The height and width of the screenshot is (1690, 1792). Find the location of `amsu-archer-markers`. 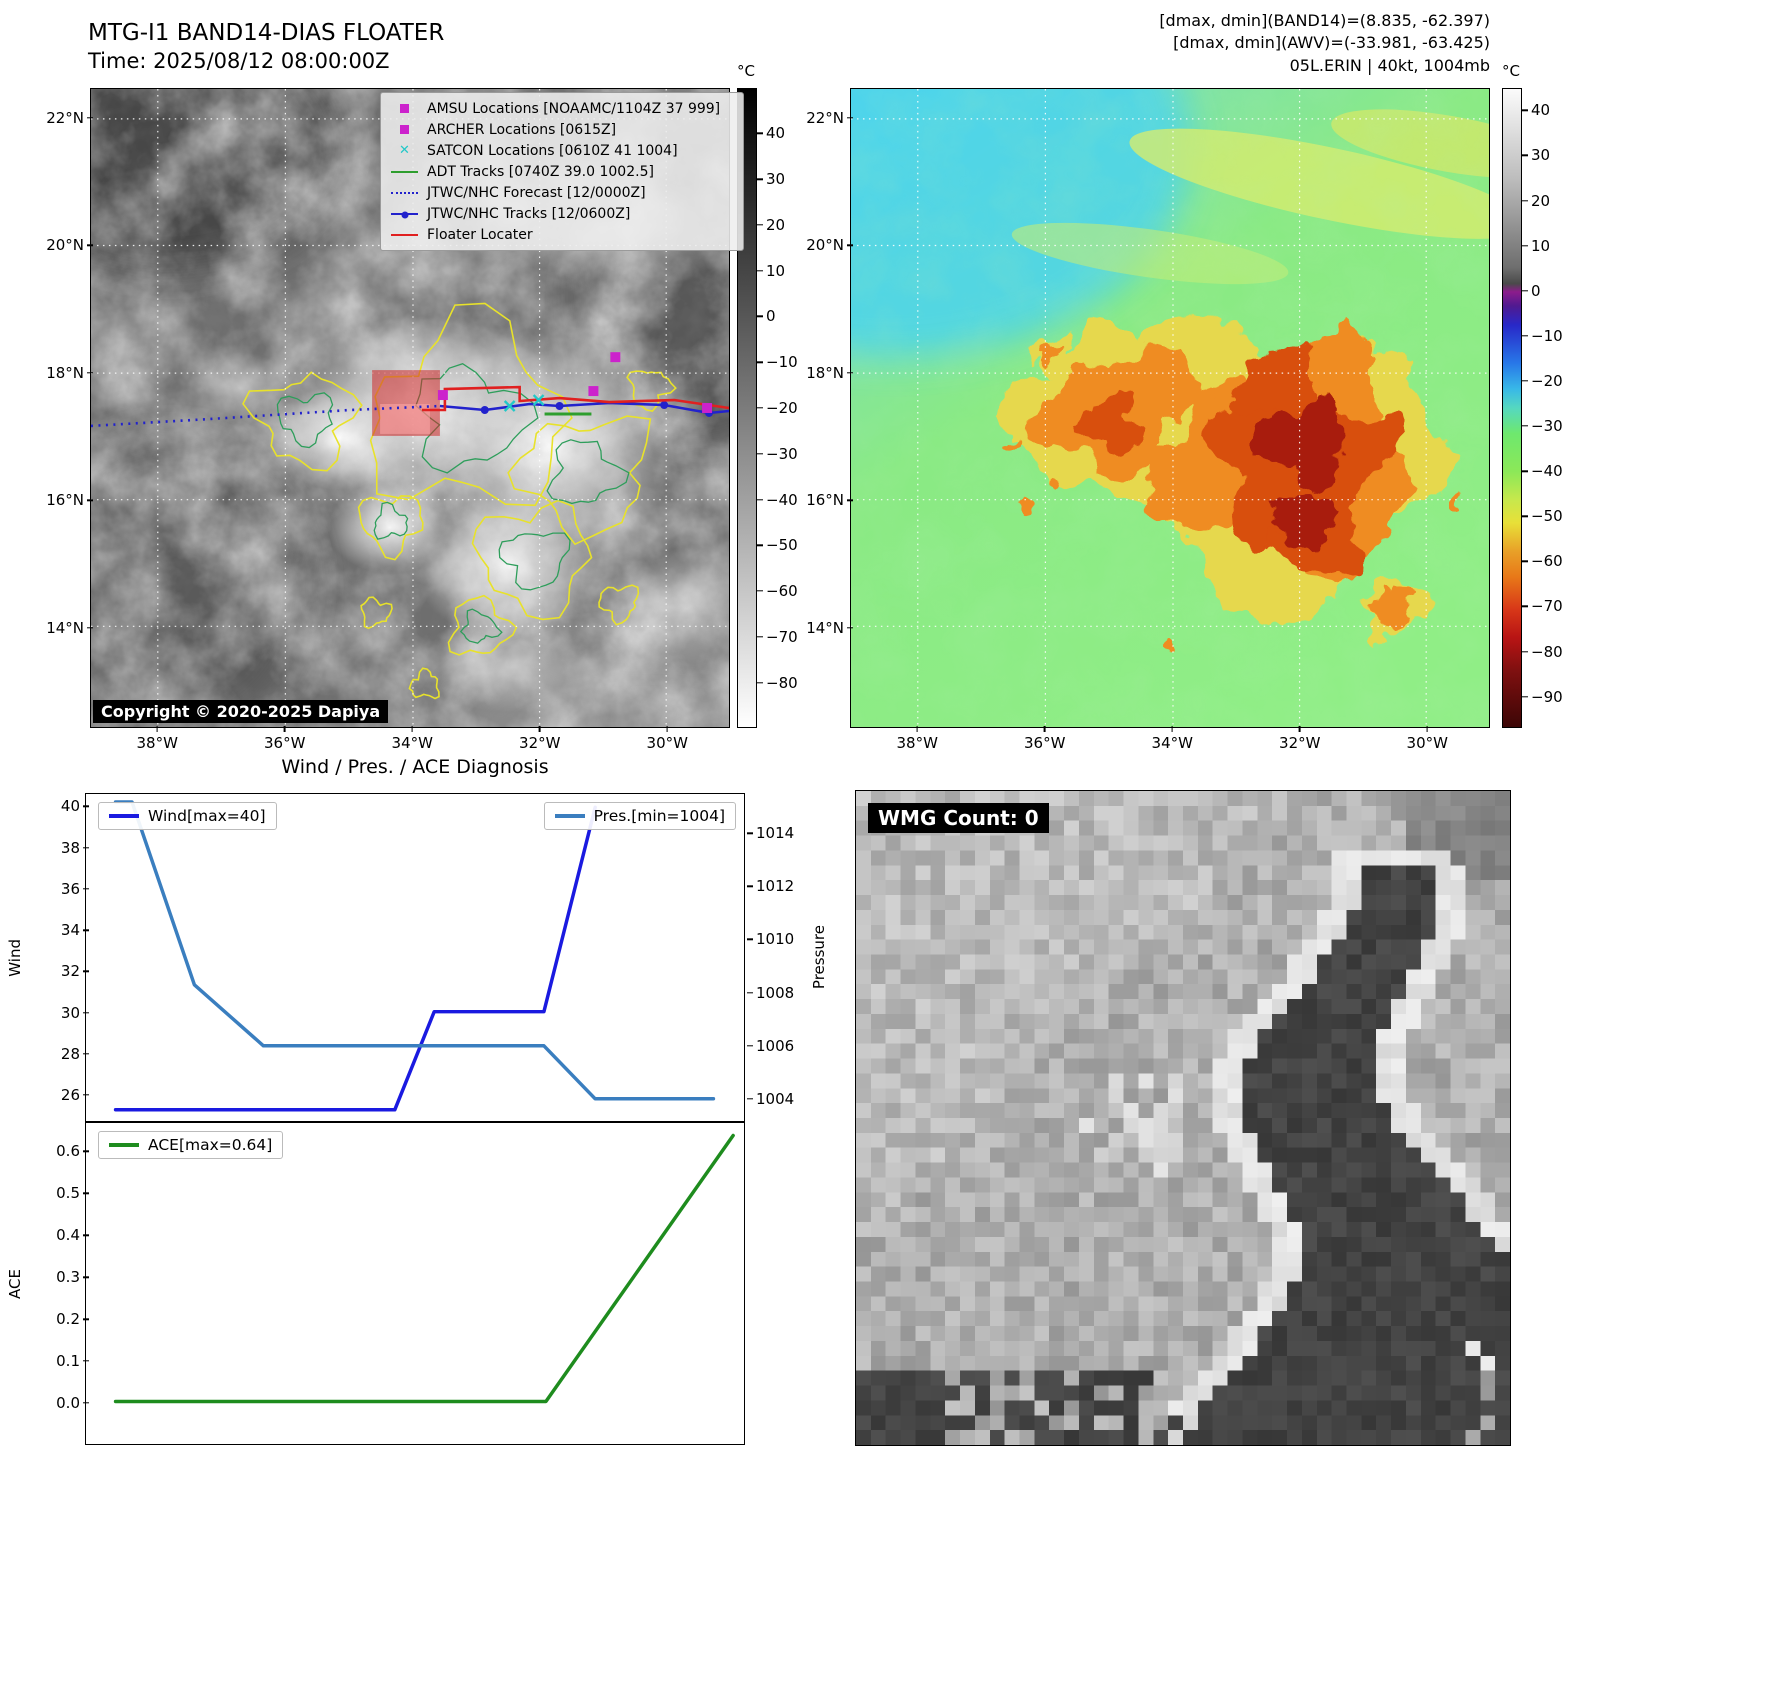

amsu-archer-markers is located at coordinates (575, 382).